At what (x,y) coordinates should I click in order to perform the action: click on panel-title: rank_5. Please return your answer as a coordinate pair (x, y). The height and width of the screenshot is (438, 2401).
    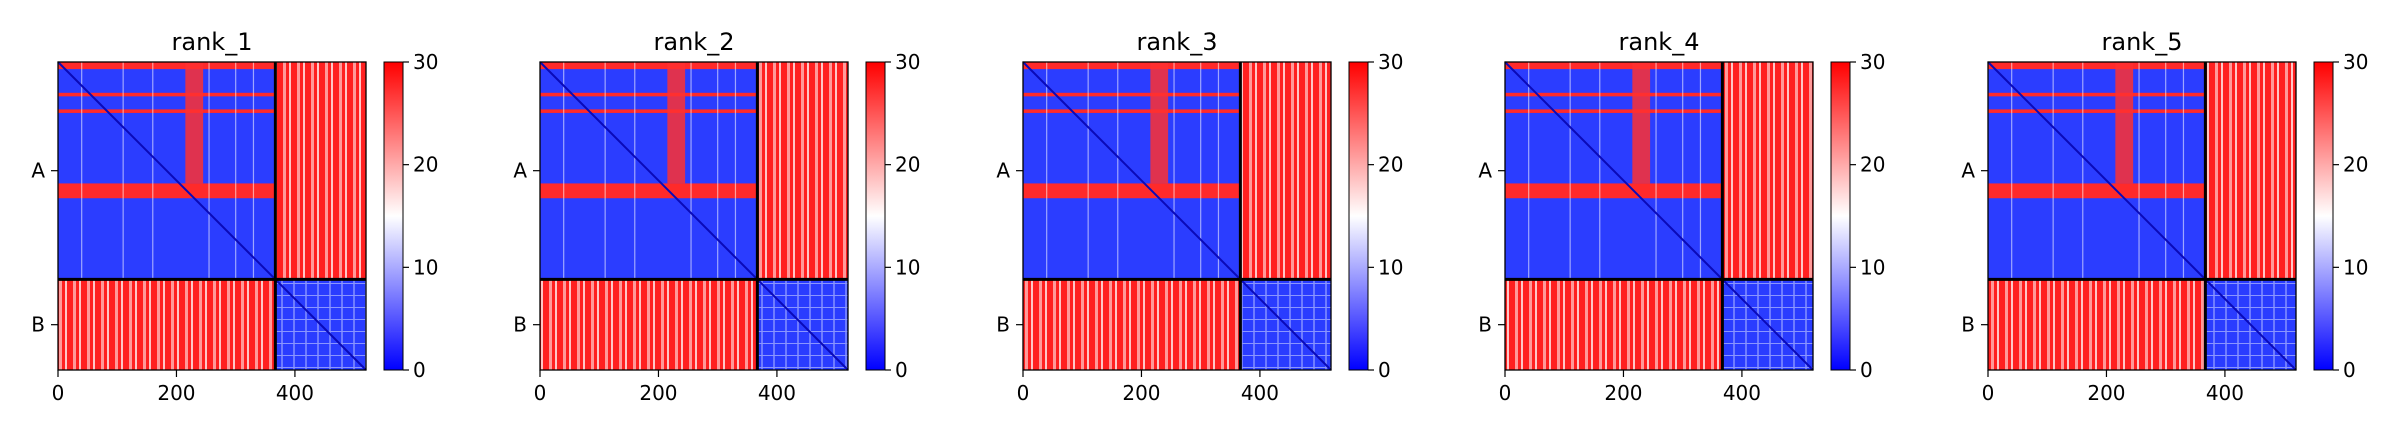
    Looking at the image, I should click on (2142, 42).